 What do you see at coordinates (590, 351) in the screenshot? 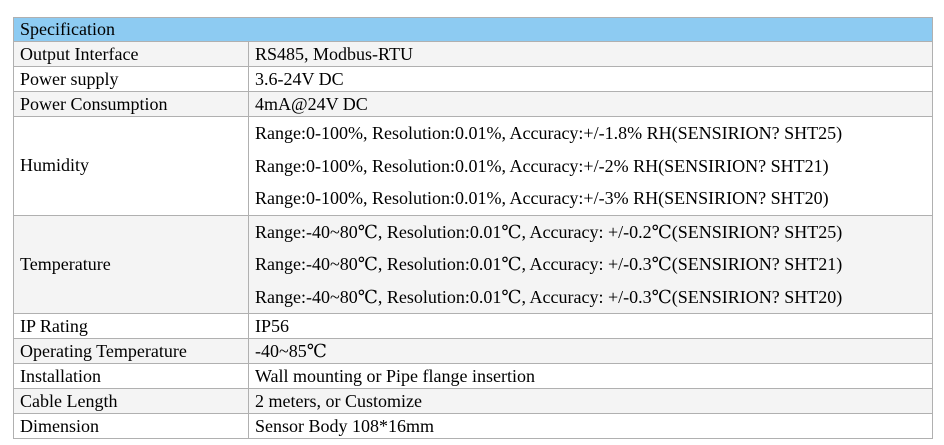
I see `spec-value-operating-temperature: -40~85℃` at bounding box center [590, 351].